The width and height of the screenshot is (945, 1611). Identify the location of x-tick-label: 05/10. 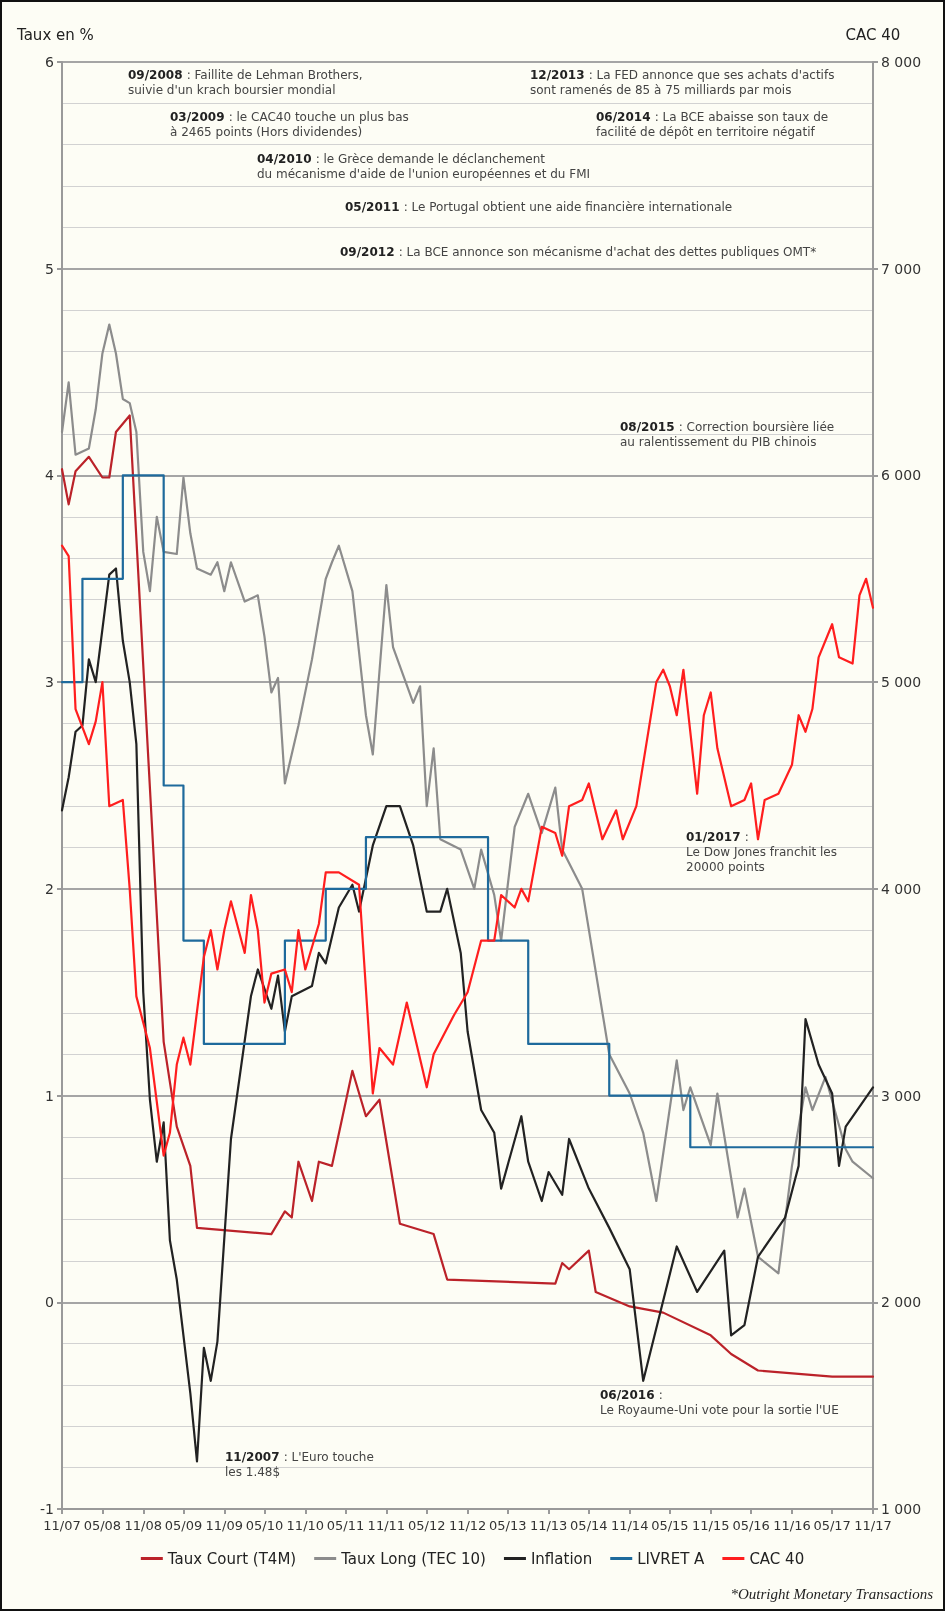
(264, 1525).